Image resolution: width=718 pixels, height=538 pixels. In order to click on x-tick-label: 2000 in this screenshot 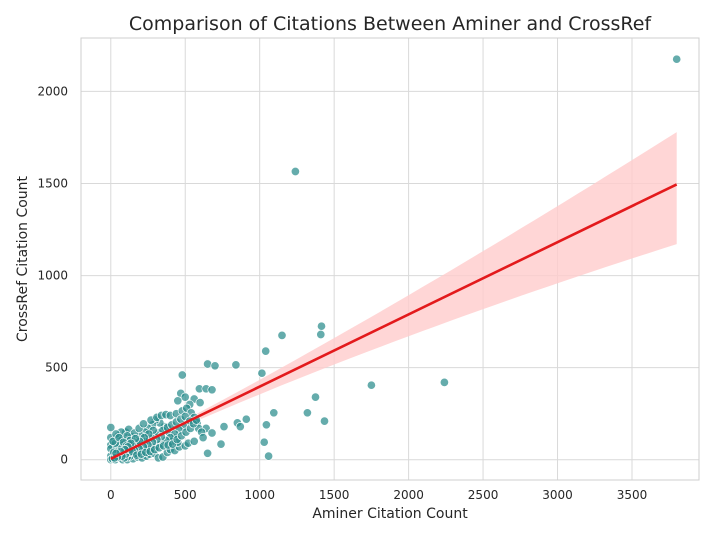, I will do `click(408, 495)`.